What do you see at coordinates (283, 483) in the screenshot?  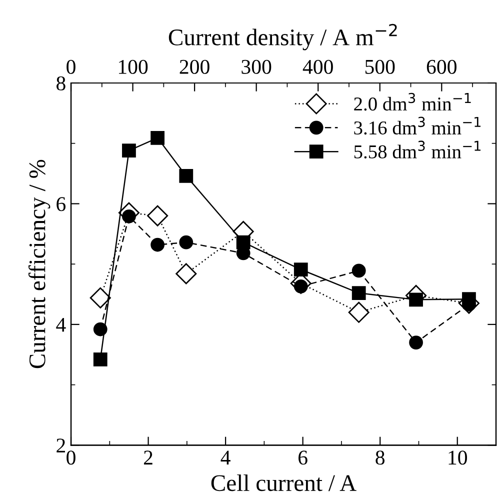 I see `x-axis-title: Cell current / A` at bounding box center [283, 483].